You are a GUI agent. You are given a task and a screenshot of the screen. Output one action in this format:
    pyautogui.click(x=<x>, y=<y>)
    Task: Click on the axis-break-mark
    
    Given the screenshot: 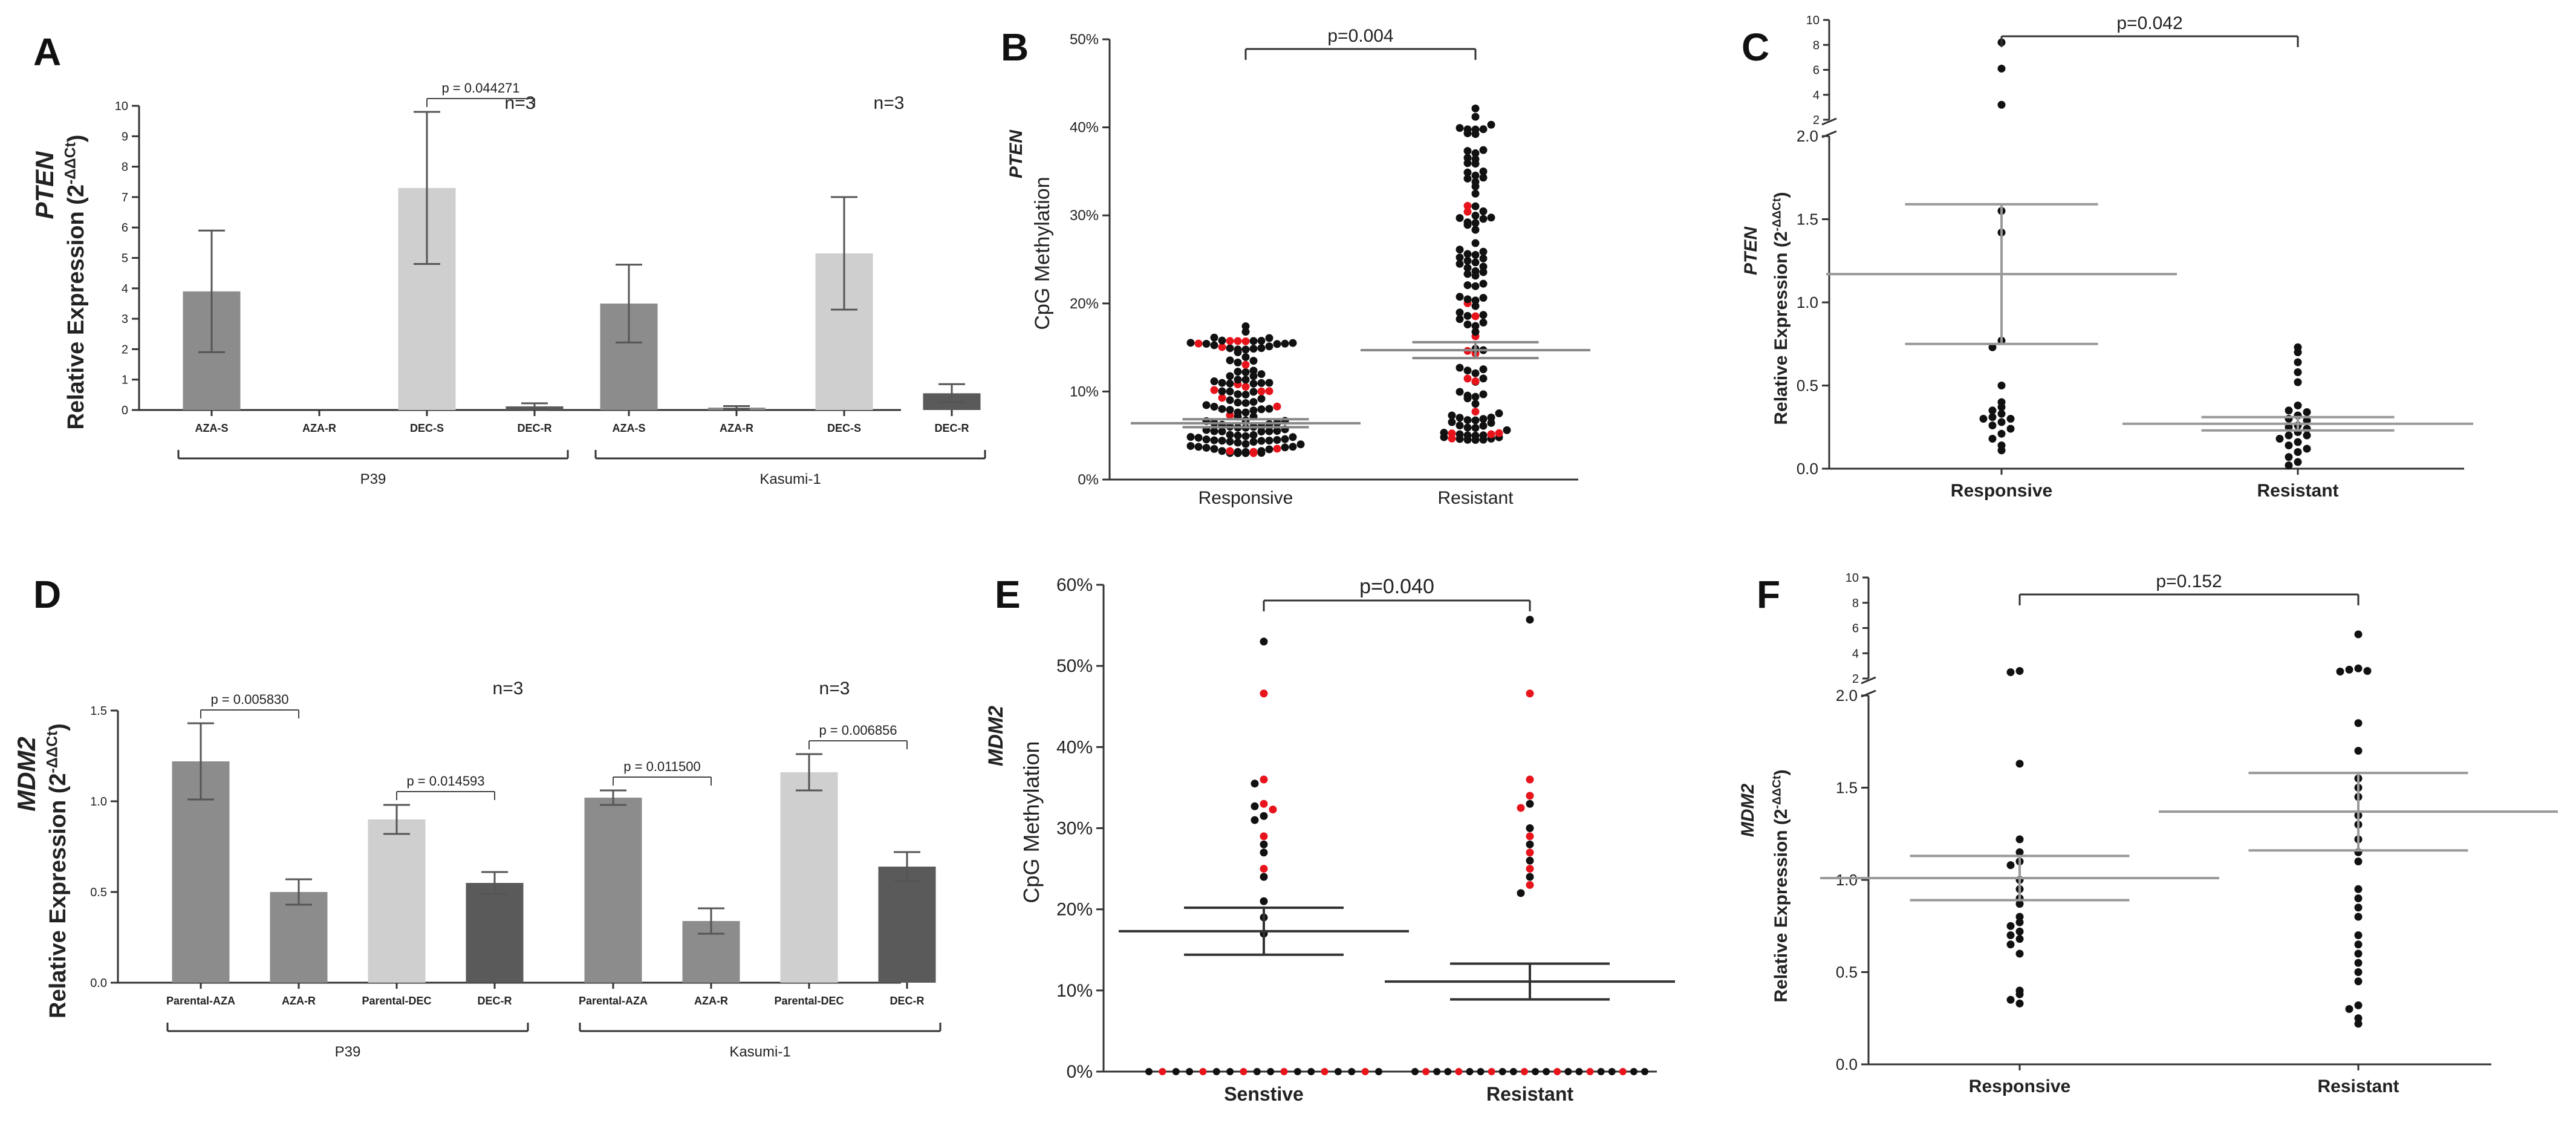 What is the action you would take?
    pyautogui.click(x=1829, y=121)
    